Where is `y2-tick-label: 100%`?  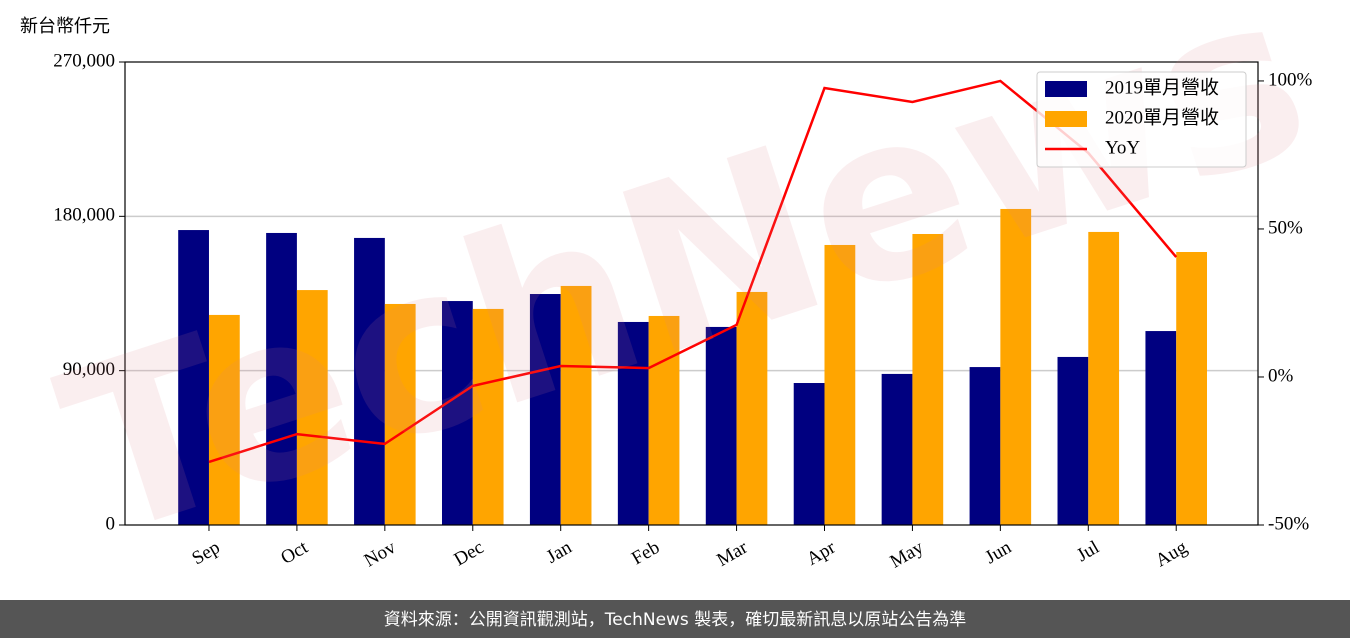
y2-tick-label: 100% is located at coordinates (1290, 79).